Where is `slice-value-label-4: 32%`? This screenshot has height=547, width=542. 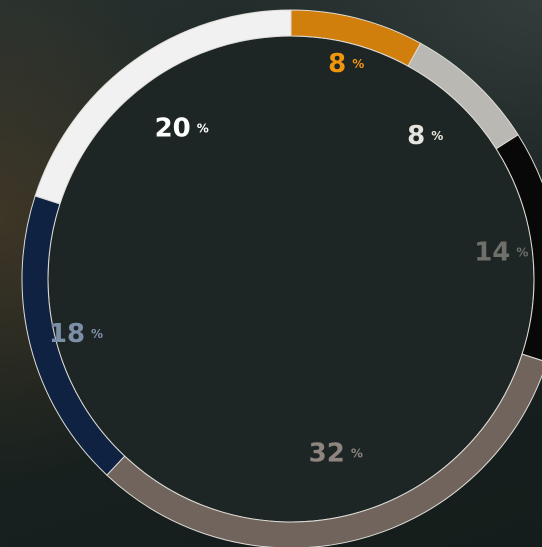
slice-value-label-4: 32% is located at coordinates (336, 453).